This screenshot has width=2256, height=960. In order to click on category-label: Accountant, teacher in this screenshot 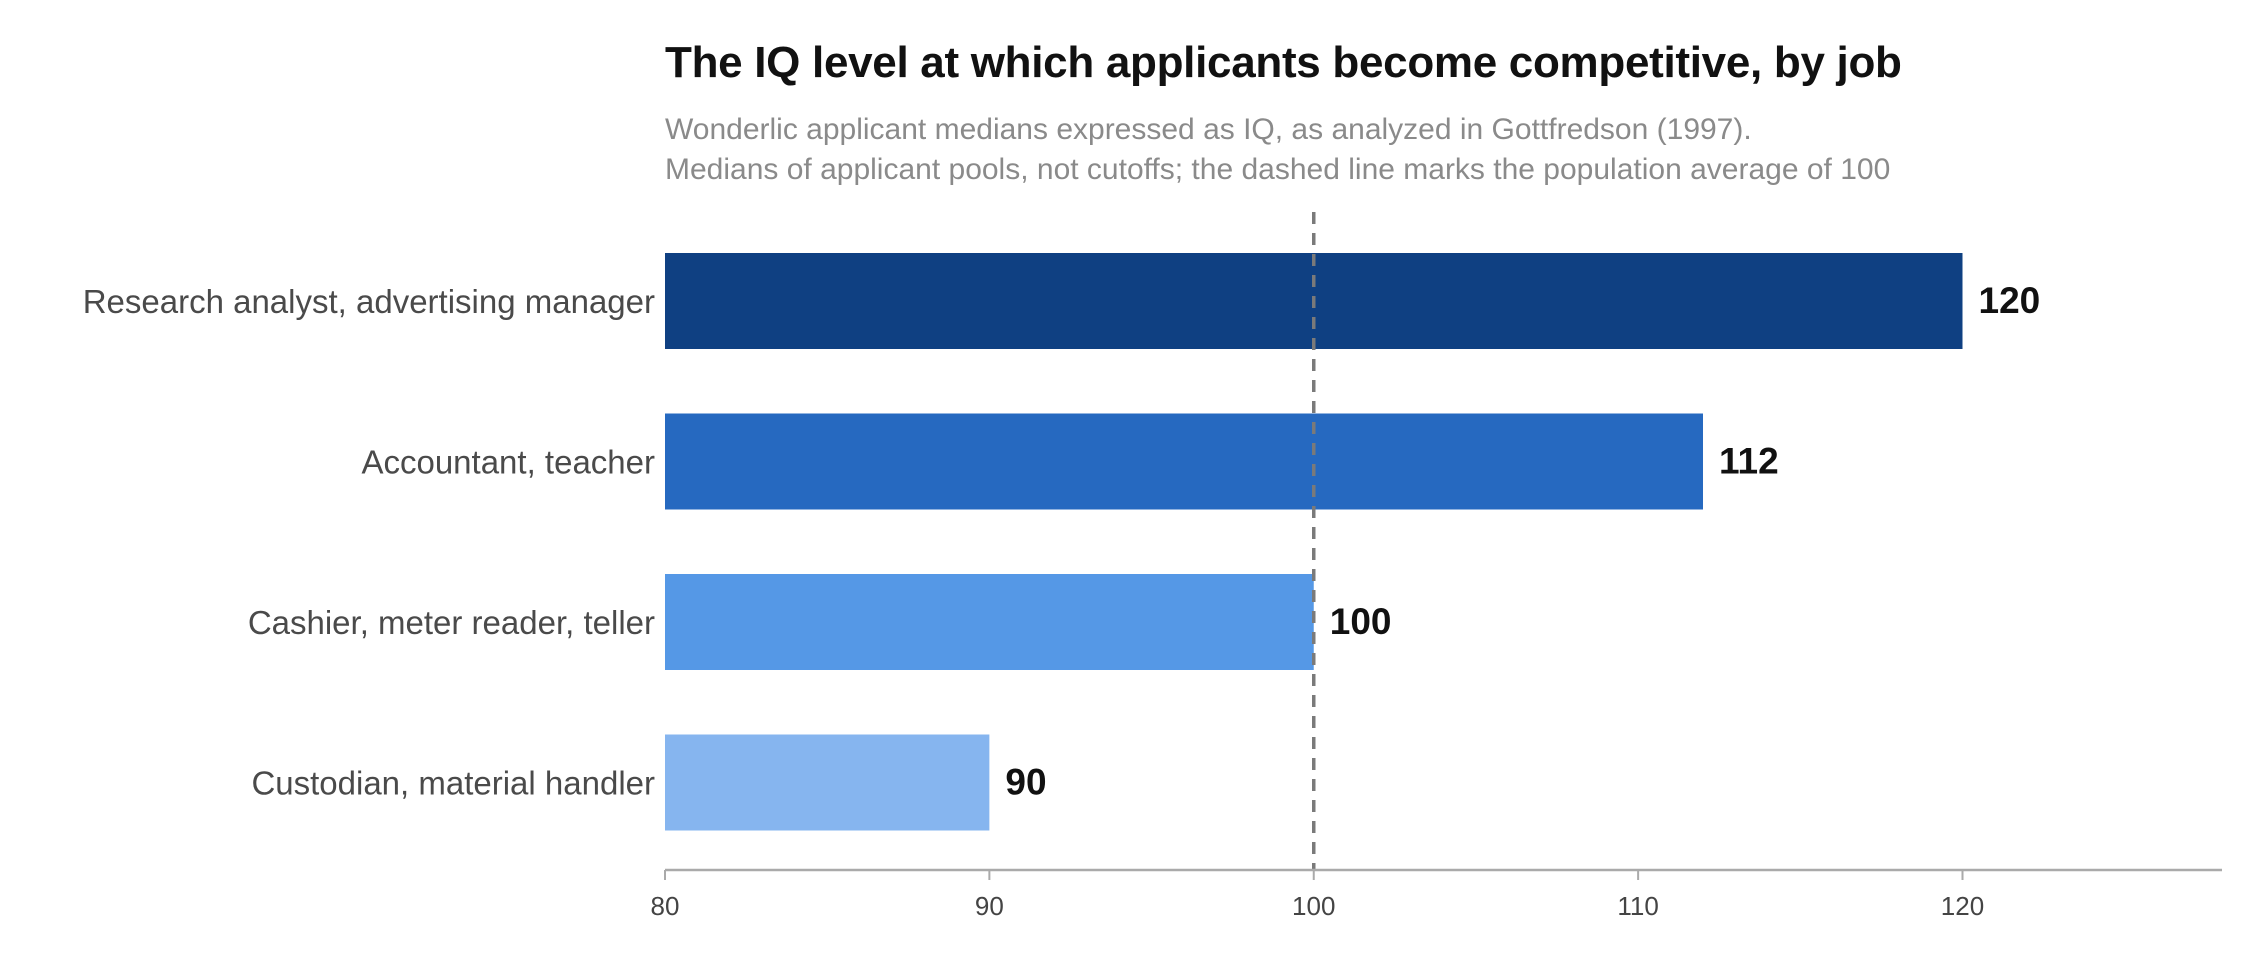, I will do `click(508, 462)`.